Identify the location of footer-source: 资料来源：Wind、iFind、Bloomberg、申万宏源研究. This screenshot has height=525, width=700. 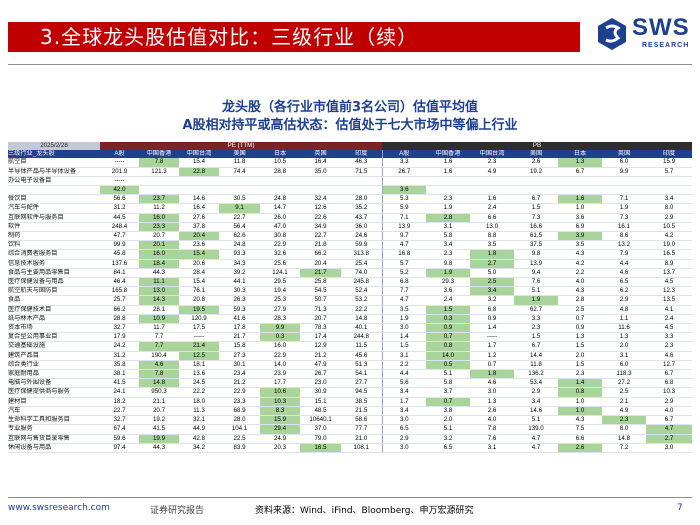
(364, 511).